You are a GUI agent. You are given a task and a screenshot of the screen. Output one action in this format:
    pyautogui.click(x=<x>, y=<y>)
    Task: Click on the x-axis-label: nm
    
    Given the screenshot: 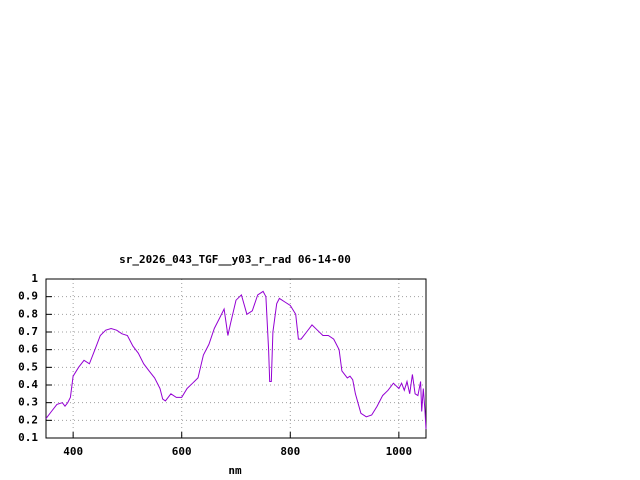 What is the action you would take?
    pyautogui.click(x=235, y=470)
    